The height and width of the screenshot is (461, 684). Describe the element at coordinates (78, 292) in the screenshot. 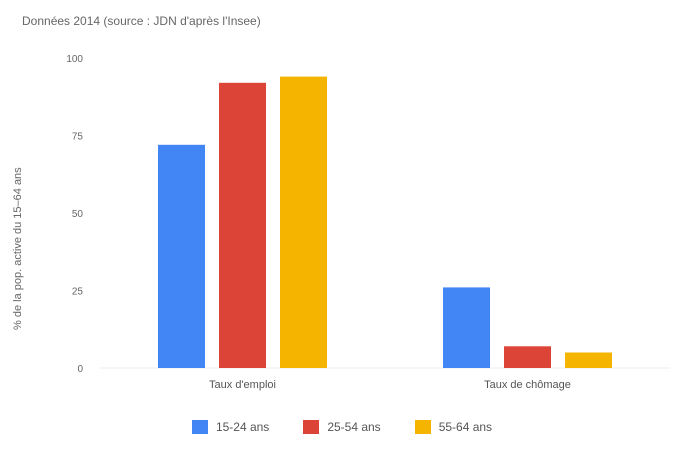

I see `y-tick-label: 25` at that location.